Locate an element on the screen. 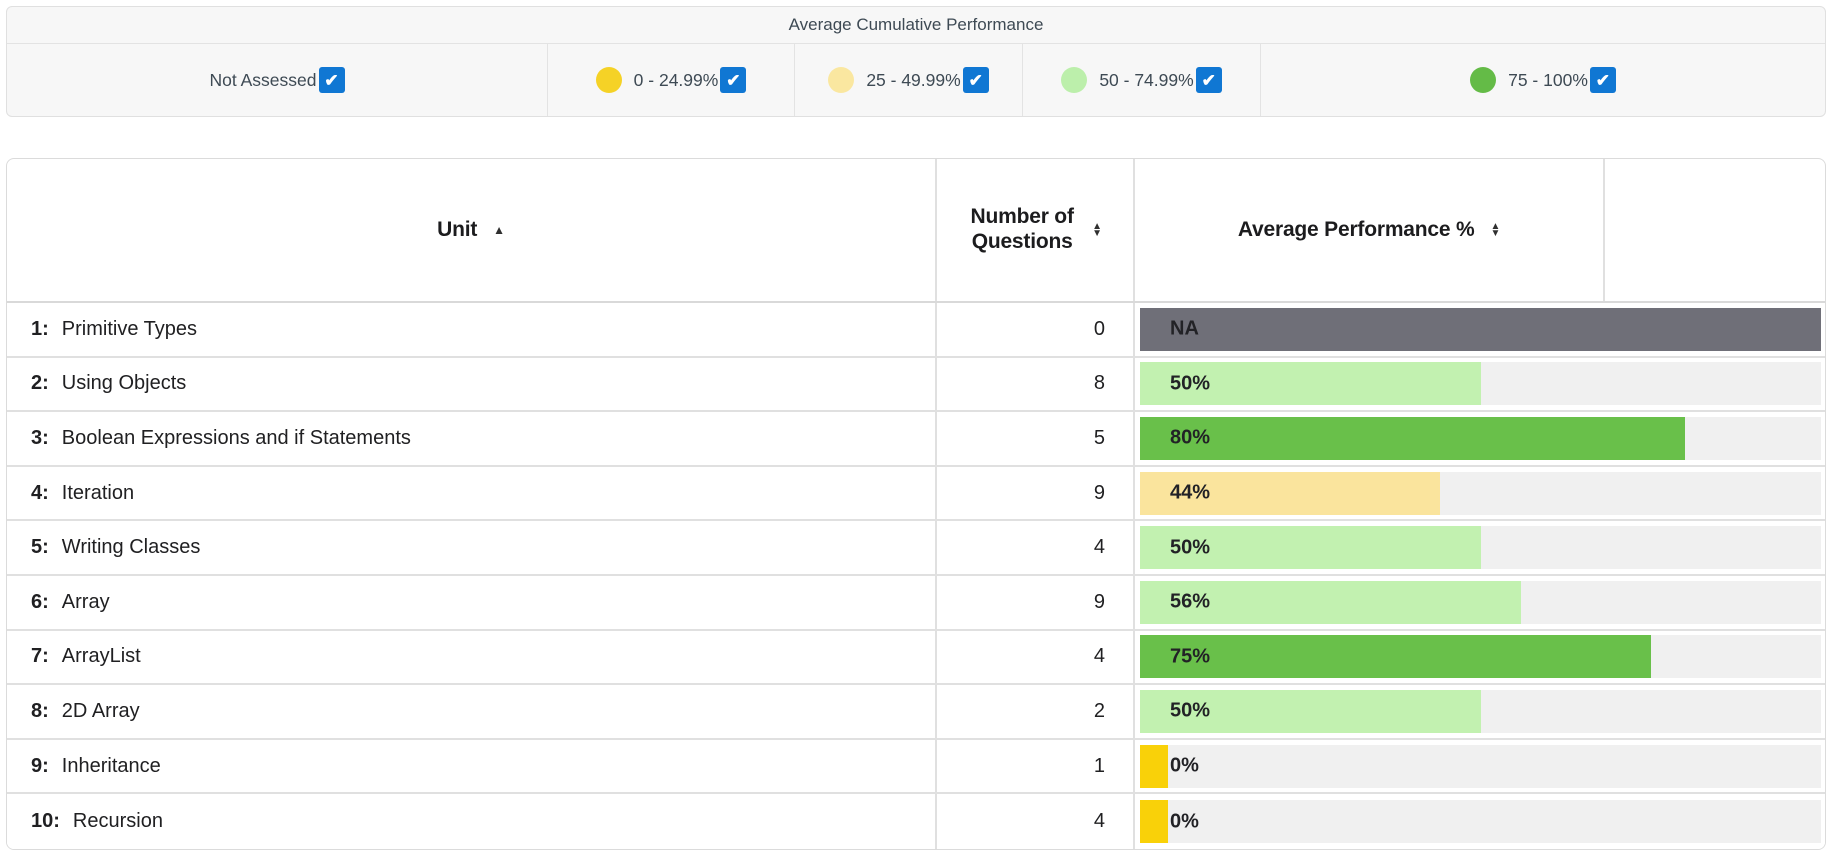  unit-number: 4: is located at coordinates (40, 492).